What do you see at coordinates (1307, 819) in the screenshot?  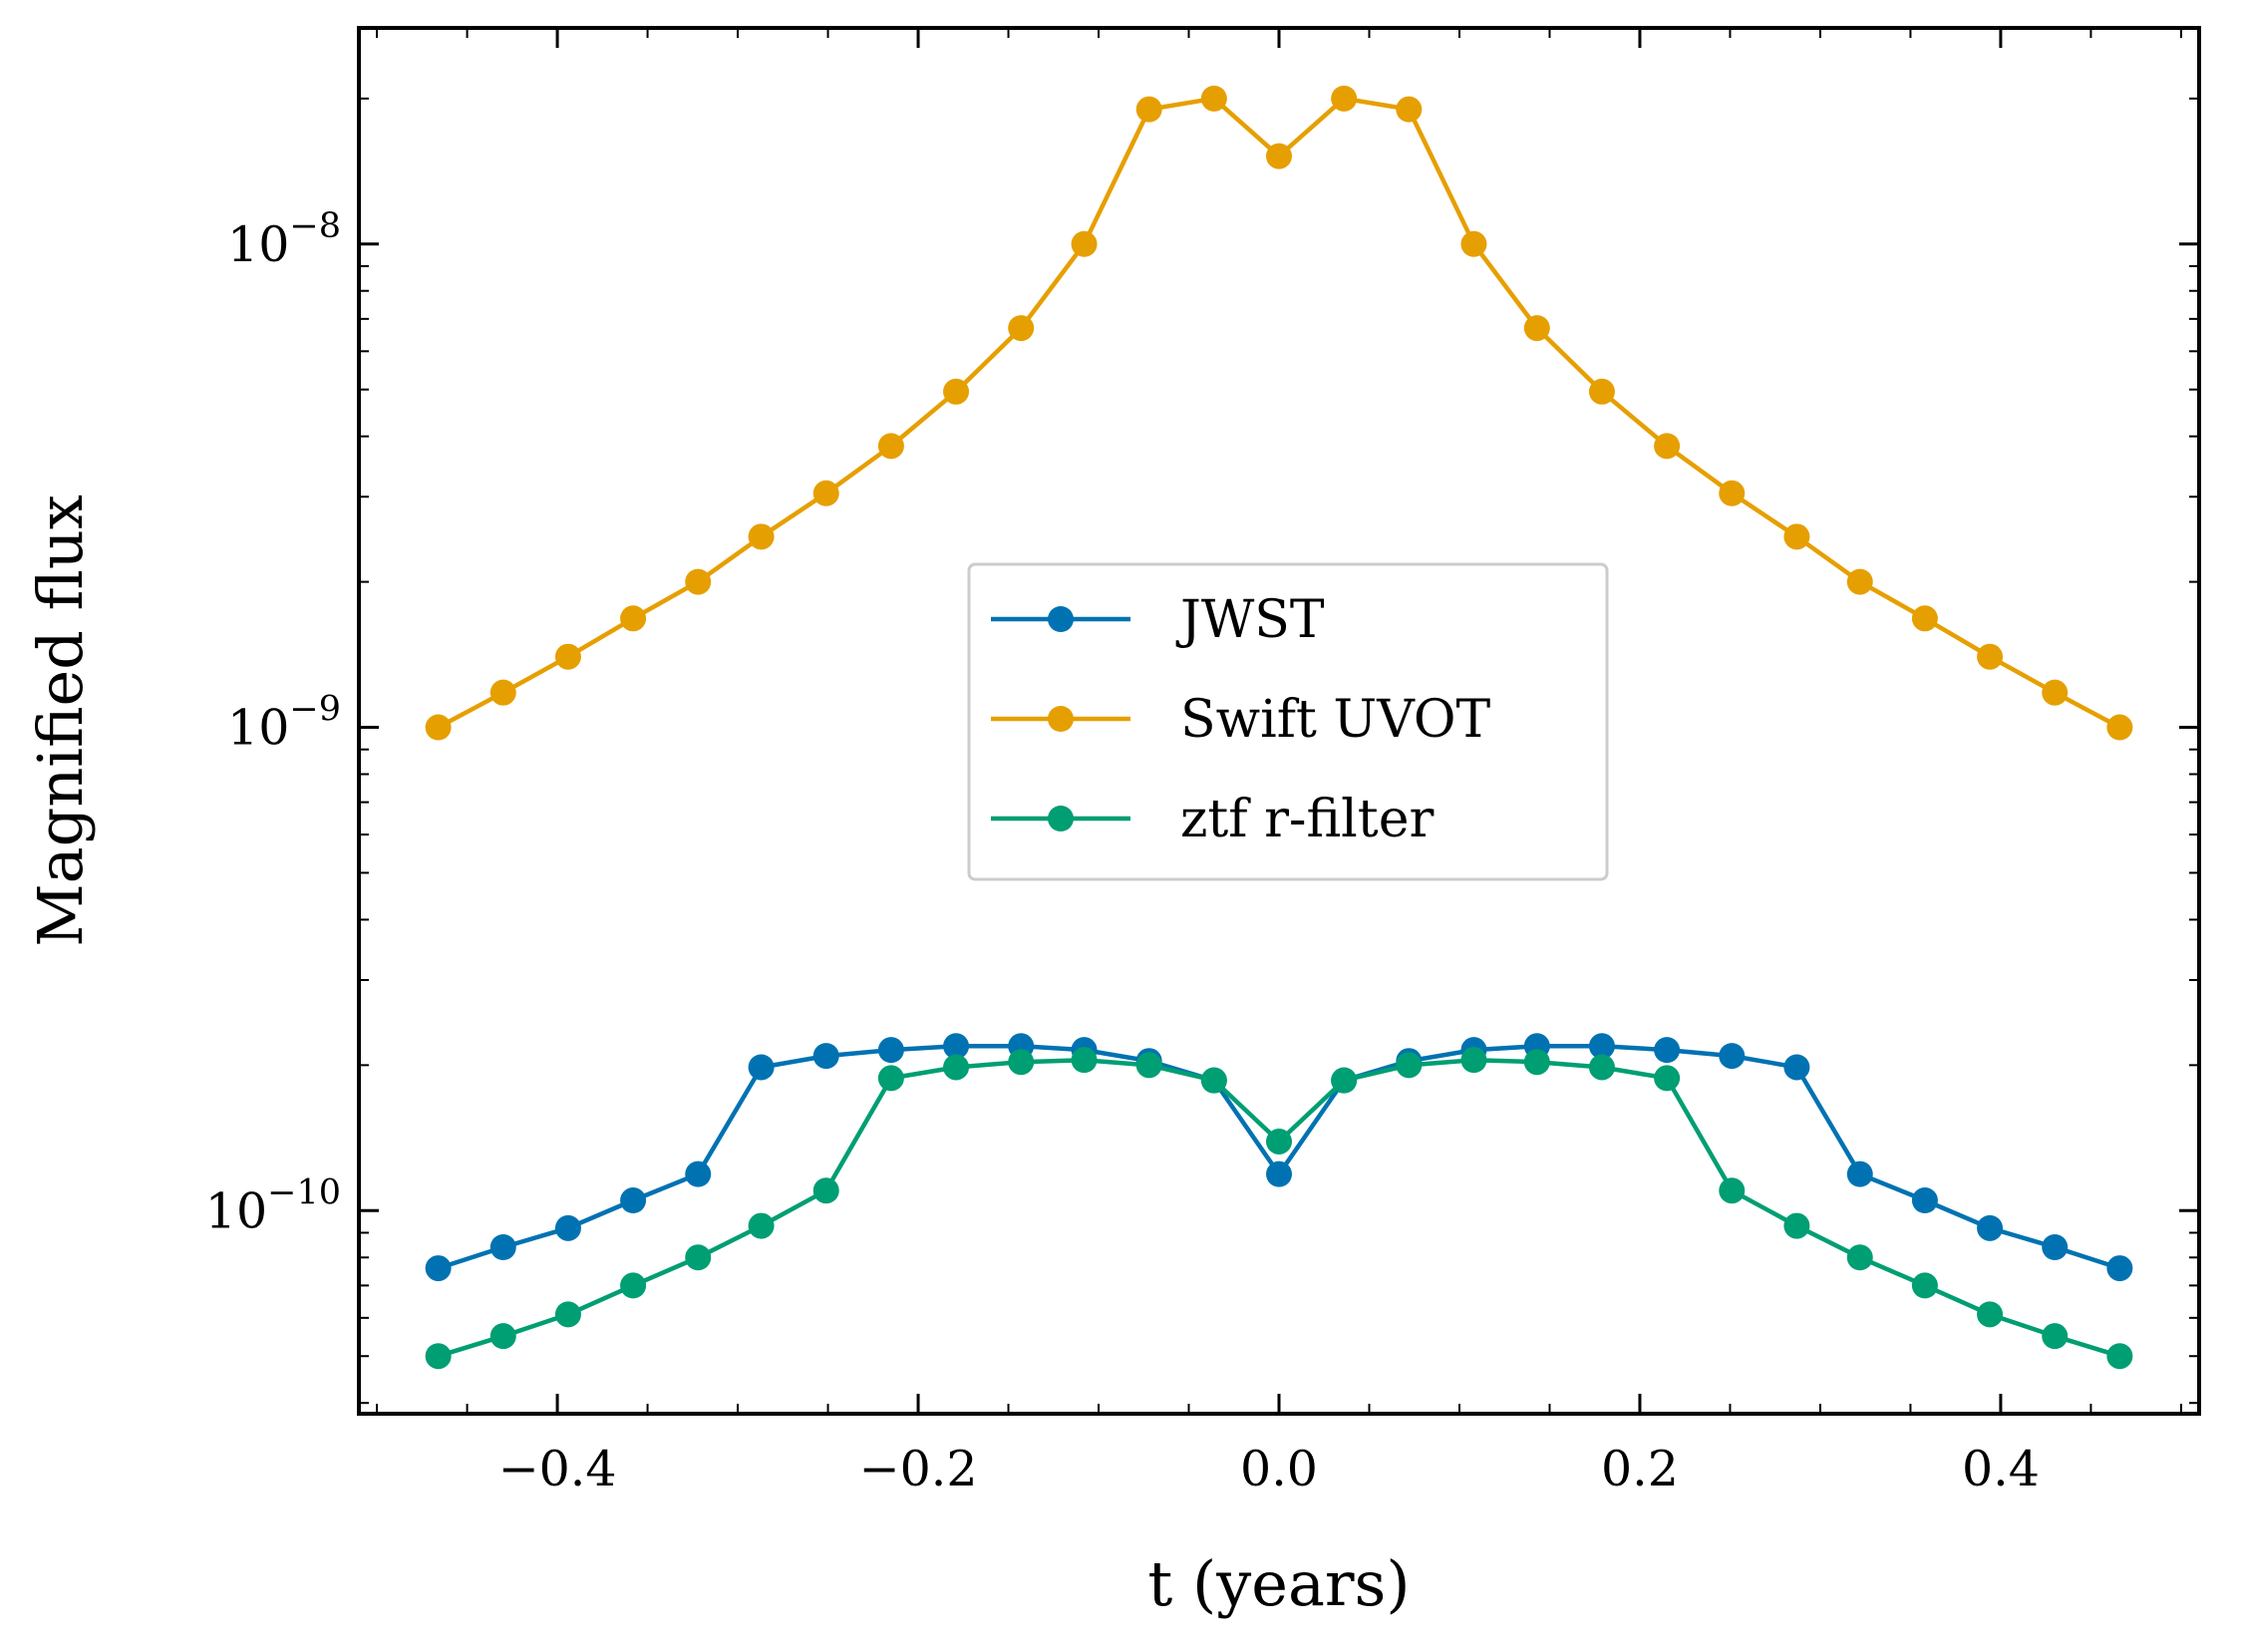 I see `legend-label-ztf-r-filter: ztf r-filter` at bounding box center [1307, 819].